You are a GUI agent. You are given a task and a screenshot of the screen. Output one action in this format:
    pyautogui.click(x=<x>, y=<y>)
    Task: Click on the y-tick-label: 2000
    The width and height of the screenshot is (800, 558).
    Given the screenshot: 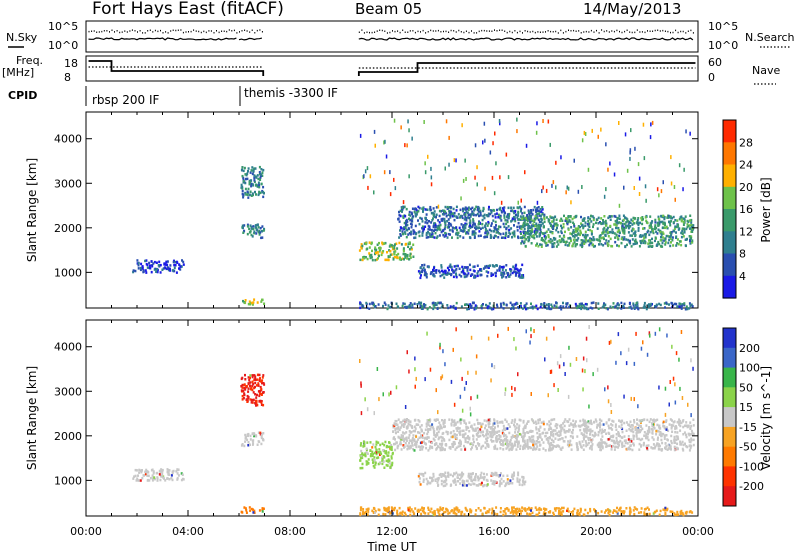 What is the action you would take?
    pyautogui.click(x=68, y=228)
    